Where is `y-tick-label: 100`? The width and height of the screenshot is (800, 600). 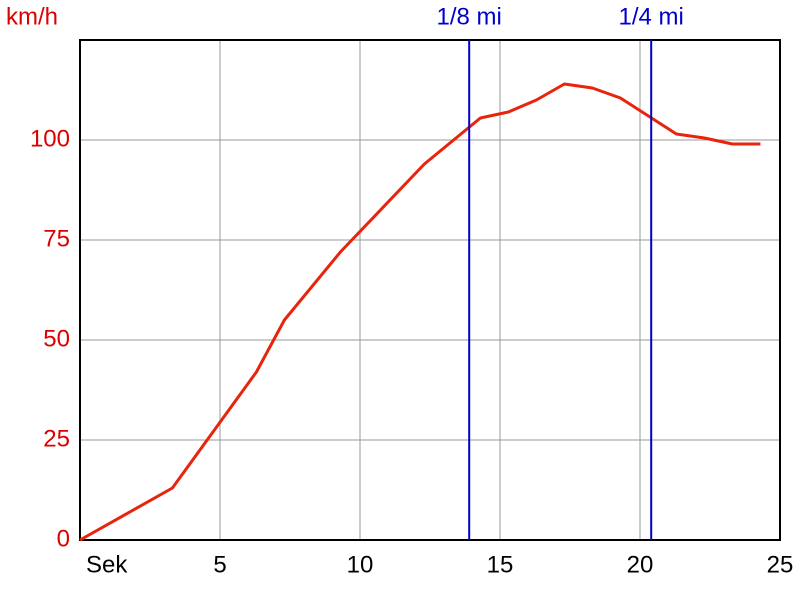 y-tick-label: 100 is located at coordinates (50, 138).